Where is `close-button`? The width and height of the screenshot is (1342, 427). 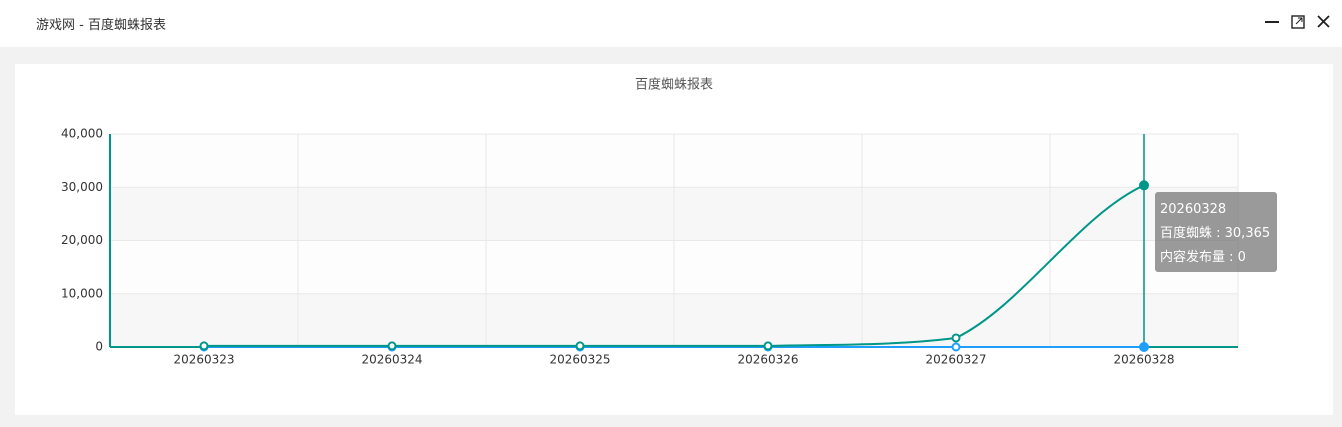 close-button is located at coordinates (1323, 21).